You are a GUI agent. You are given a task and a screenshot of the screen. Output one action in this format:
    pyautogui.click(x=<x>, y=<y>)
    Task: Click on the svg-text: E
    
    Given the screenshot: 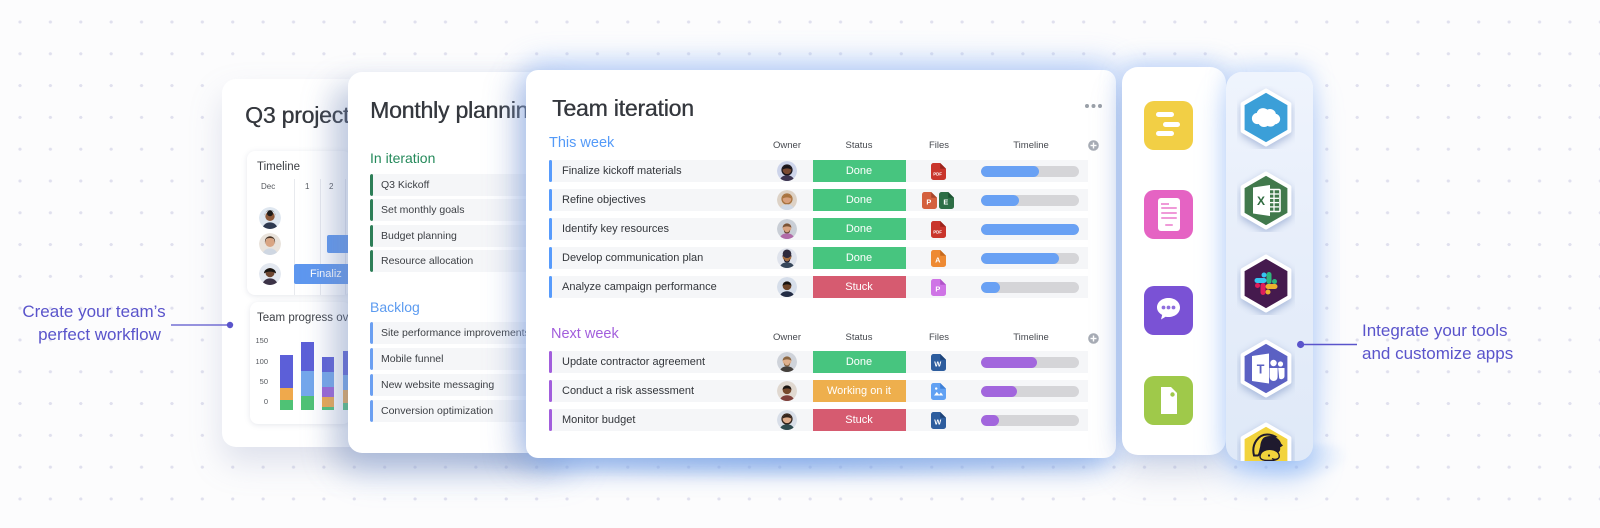 What is the action you would take?
    pyautogui.click(x=945, y=201)
    